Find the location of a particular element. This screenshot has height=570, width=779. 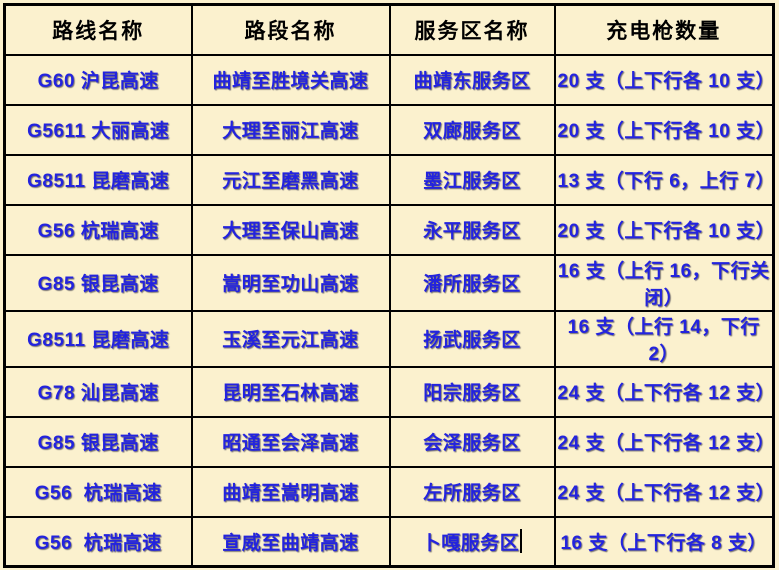

table-row: G5611 大丽高速 大理至丽江高速 双廊服务区 20 支（上下行各 10 支） is located at coordinates (389, 129).